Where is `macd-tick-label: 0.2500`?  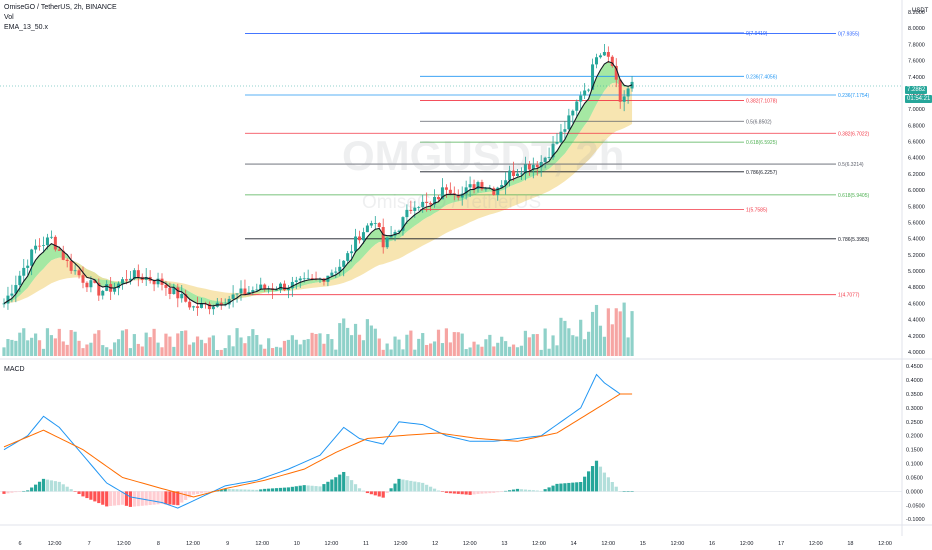
macd-tick-label: 0.2500 is located at coordinates (914, 423).